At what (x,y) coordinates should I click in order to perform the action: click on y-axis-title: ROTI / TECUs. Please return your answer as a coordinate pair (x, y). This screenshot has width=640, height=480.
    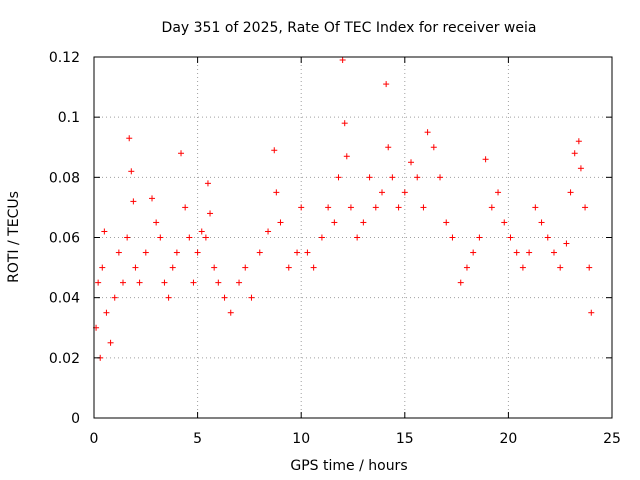
    Looking at the image, I should click on (14, 237).